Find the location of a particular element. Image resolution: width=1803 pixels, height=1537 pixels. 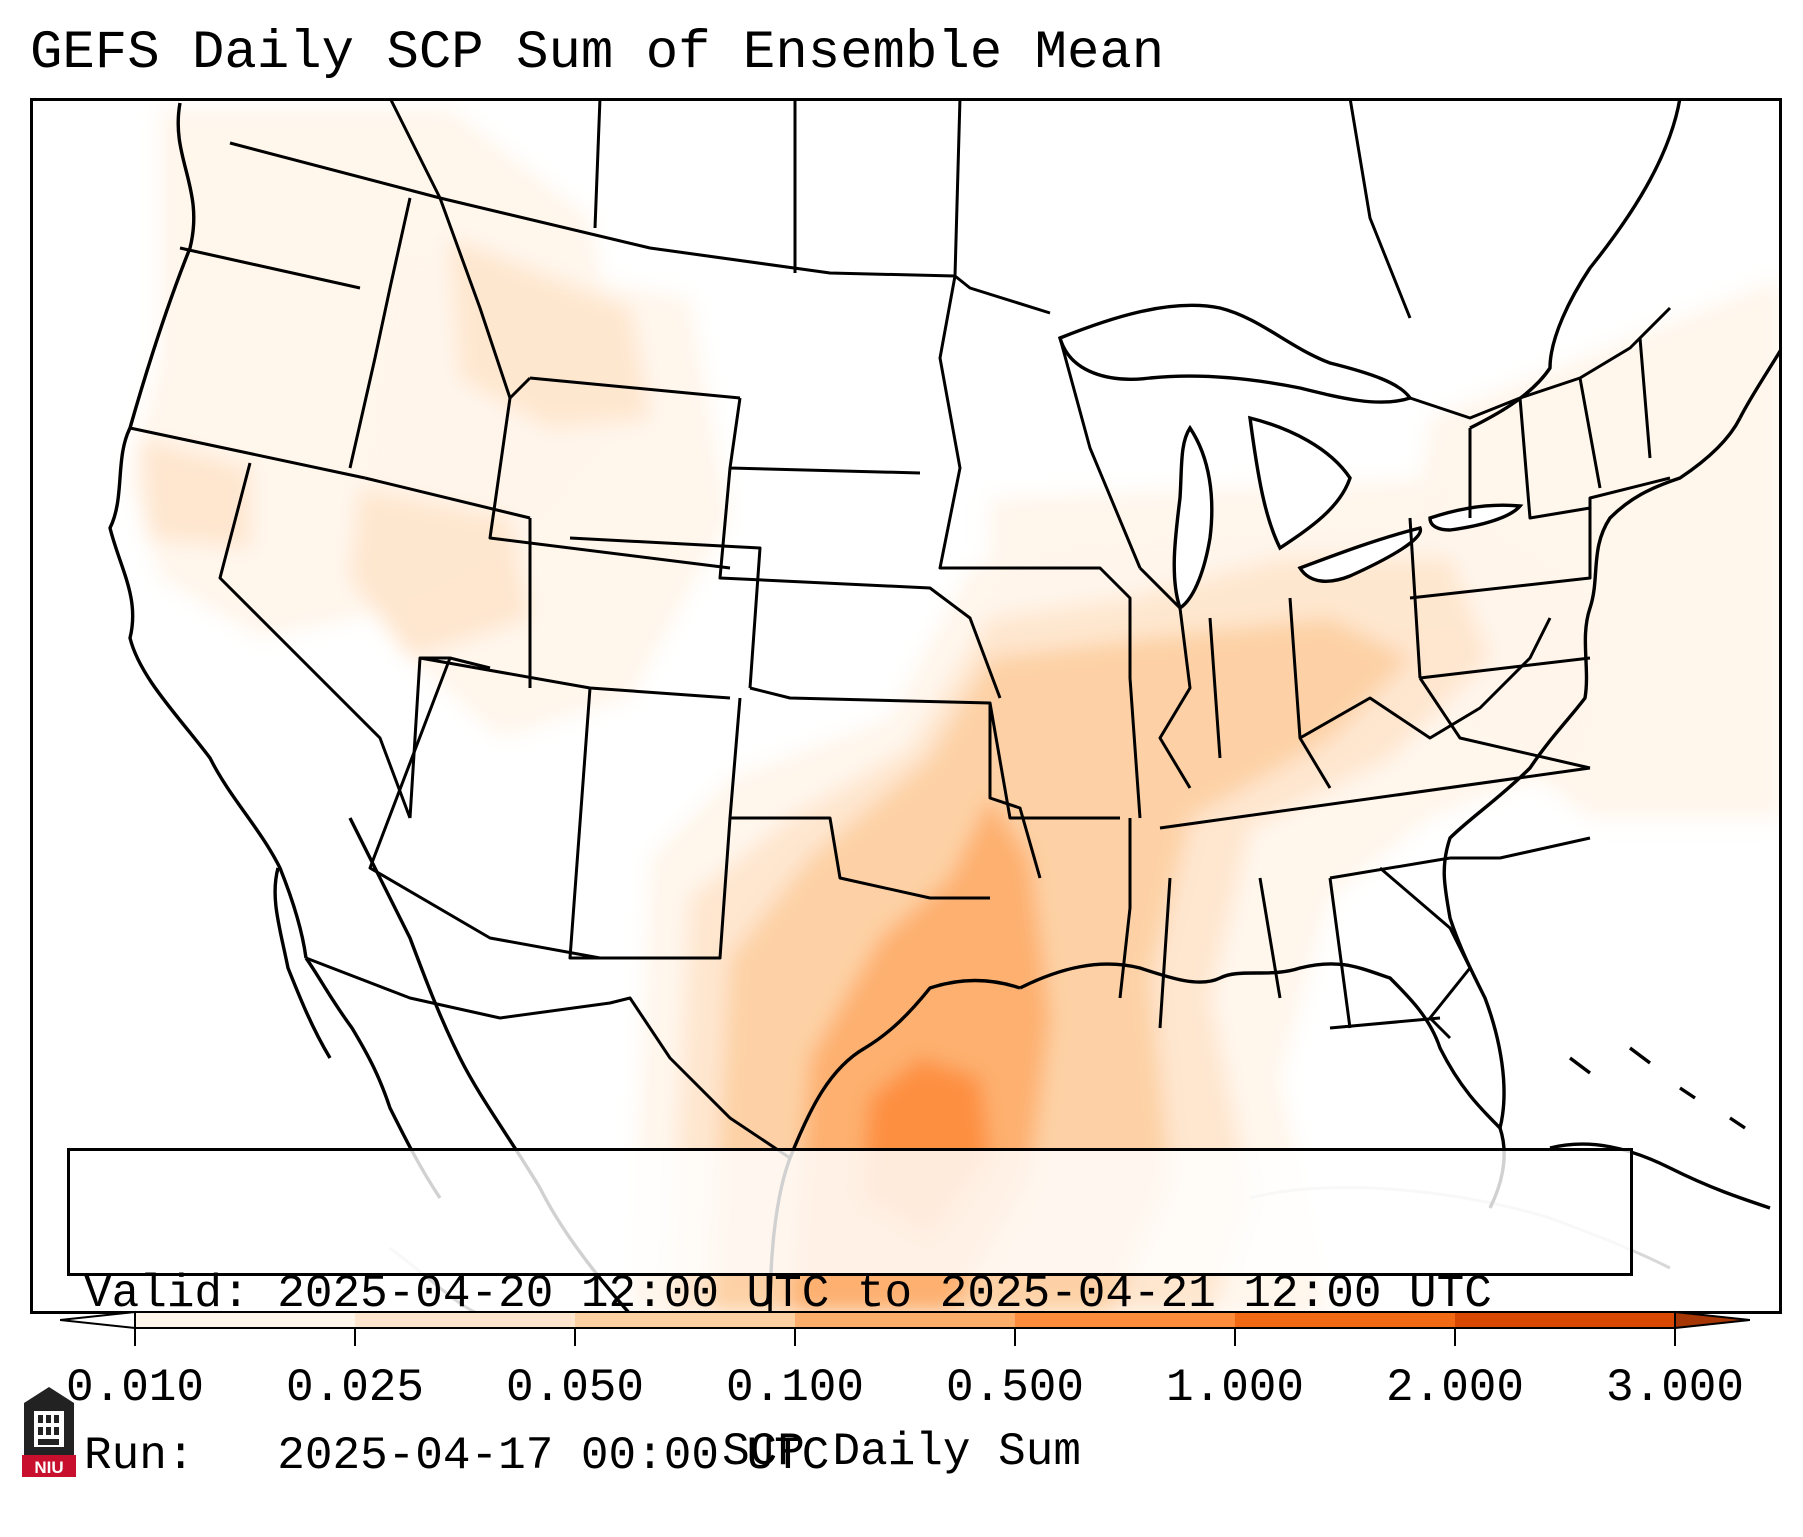

or-ca-nv-border is located at coordinates (270, 622).